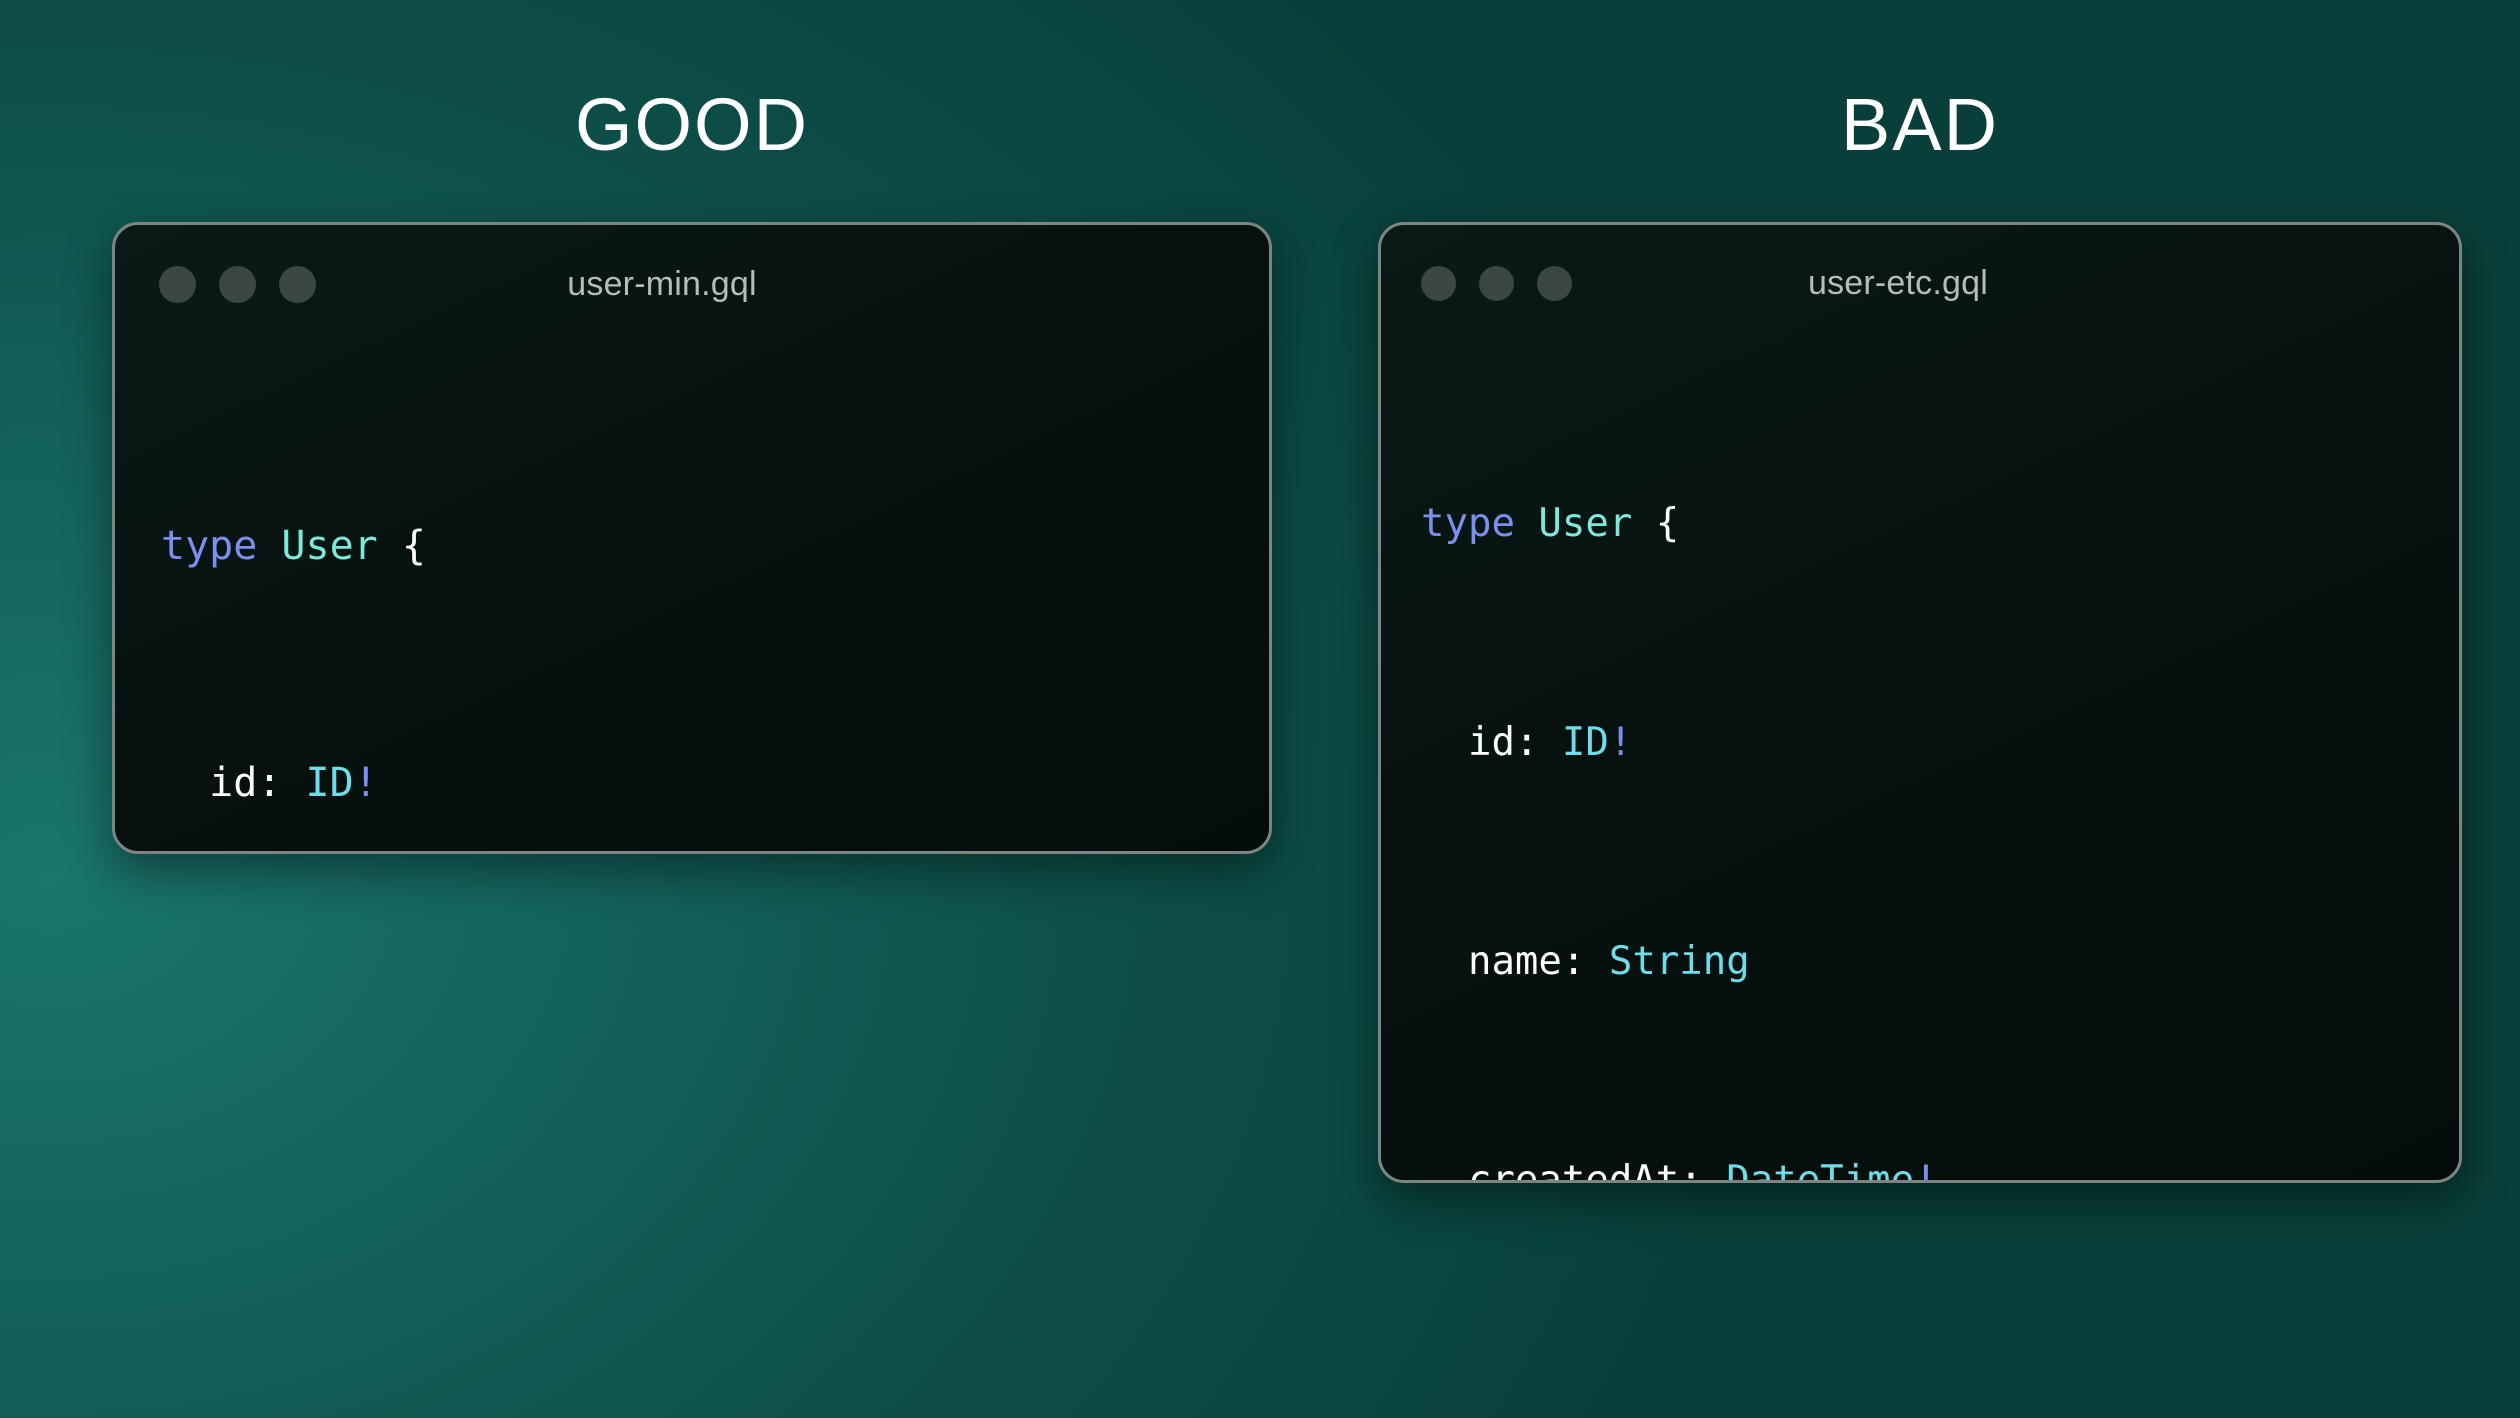 The height and width of the screenshot is (1418, 2520). What do you see at coordinates (1940, 961) in the screenshot?
I see `code-line: name: String` at bounding box center [1940, 961].